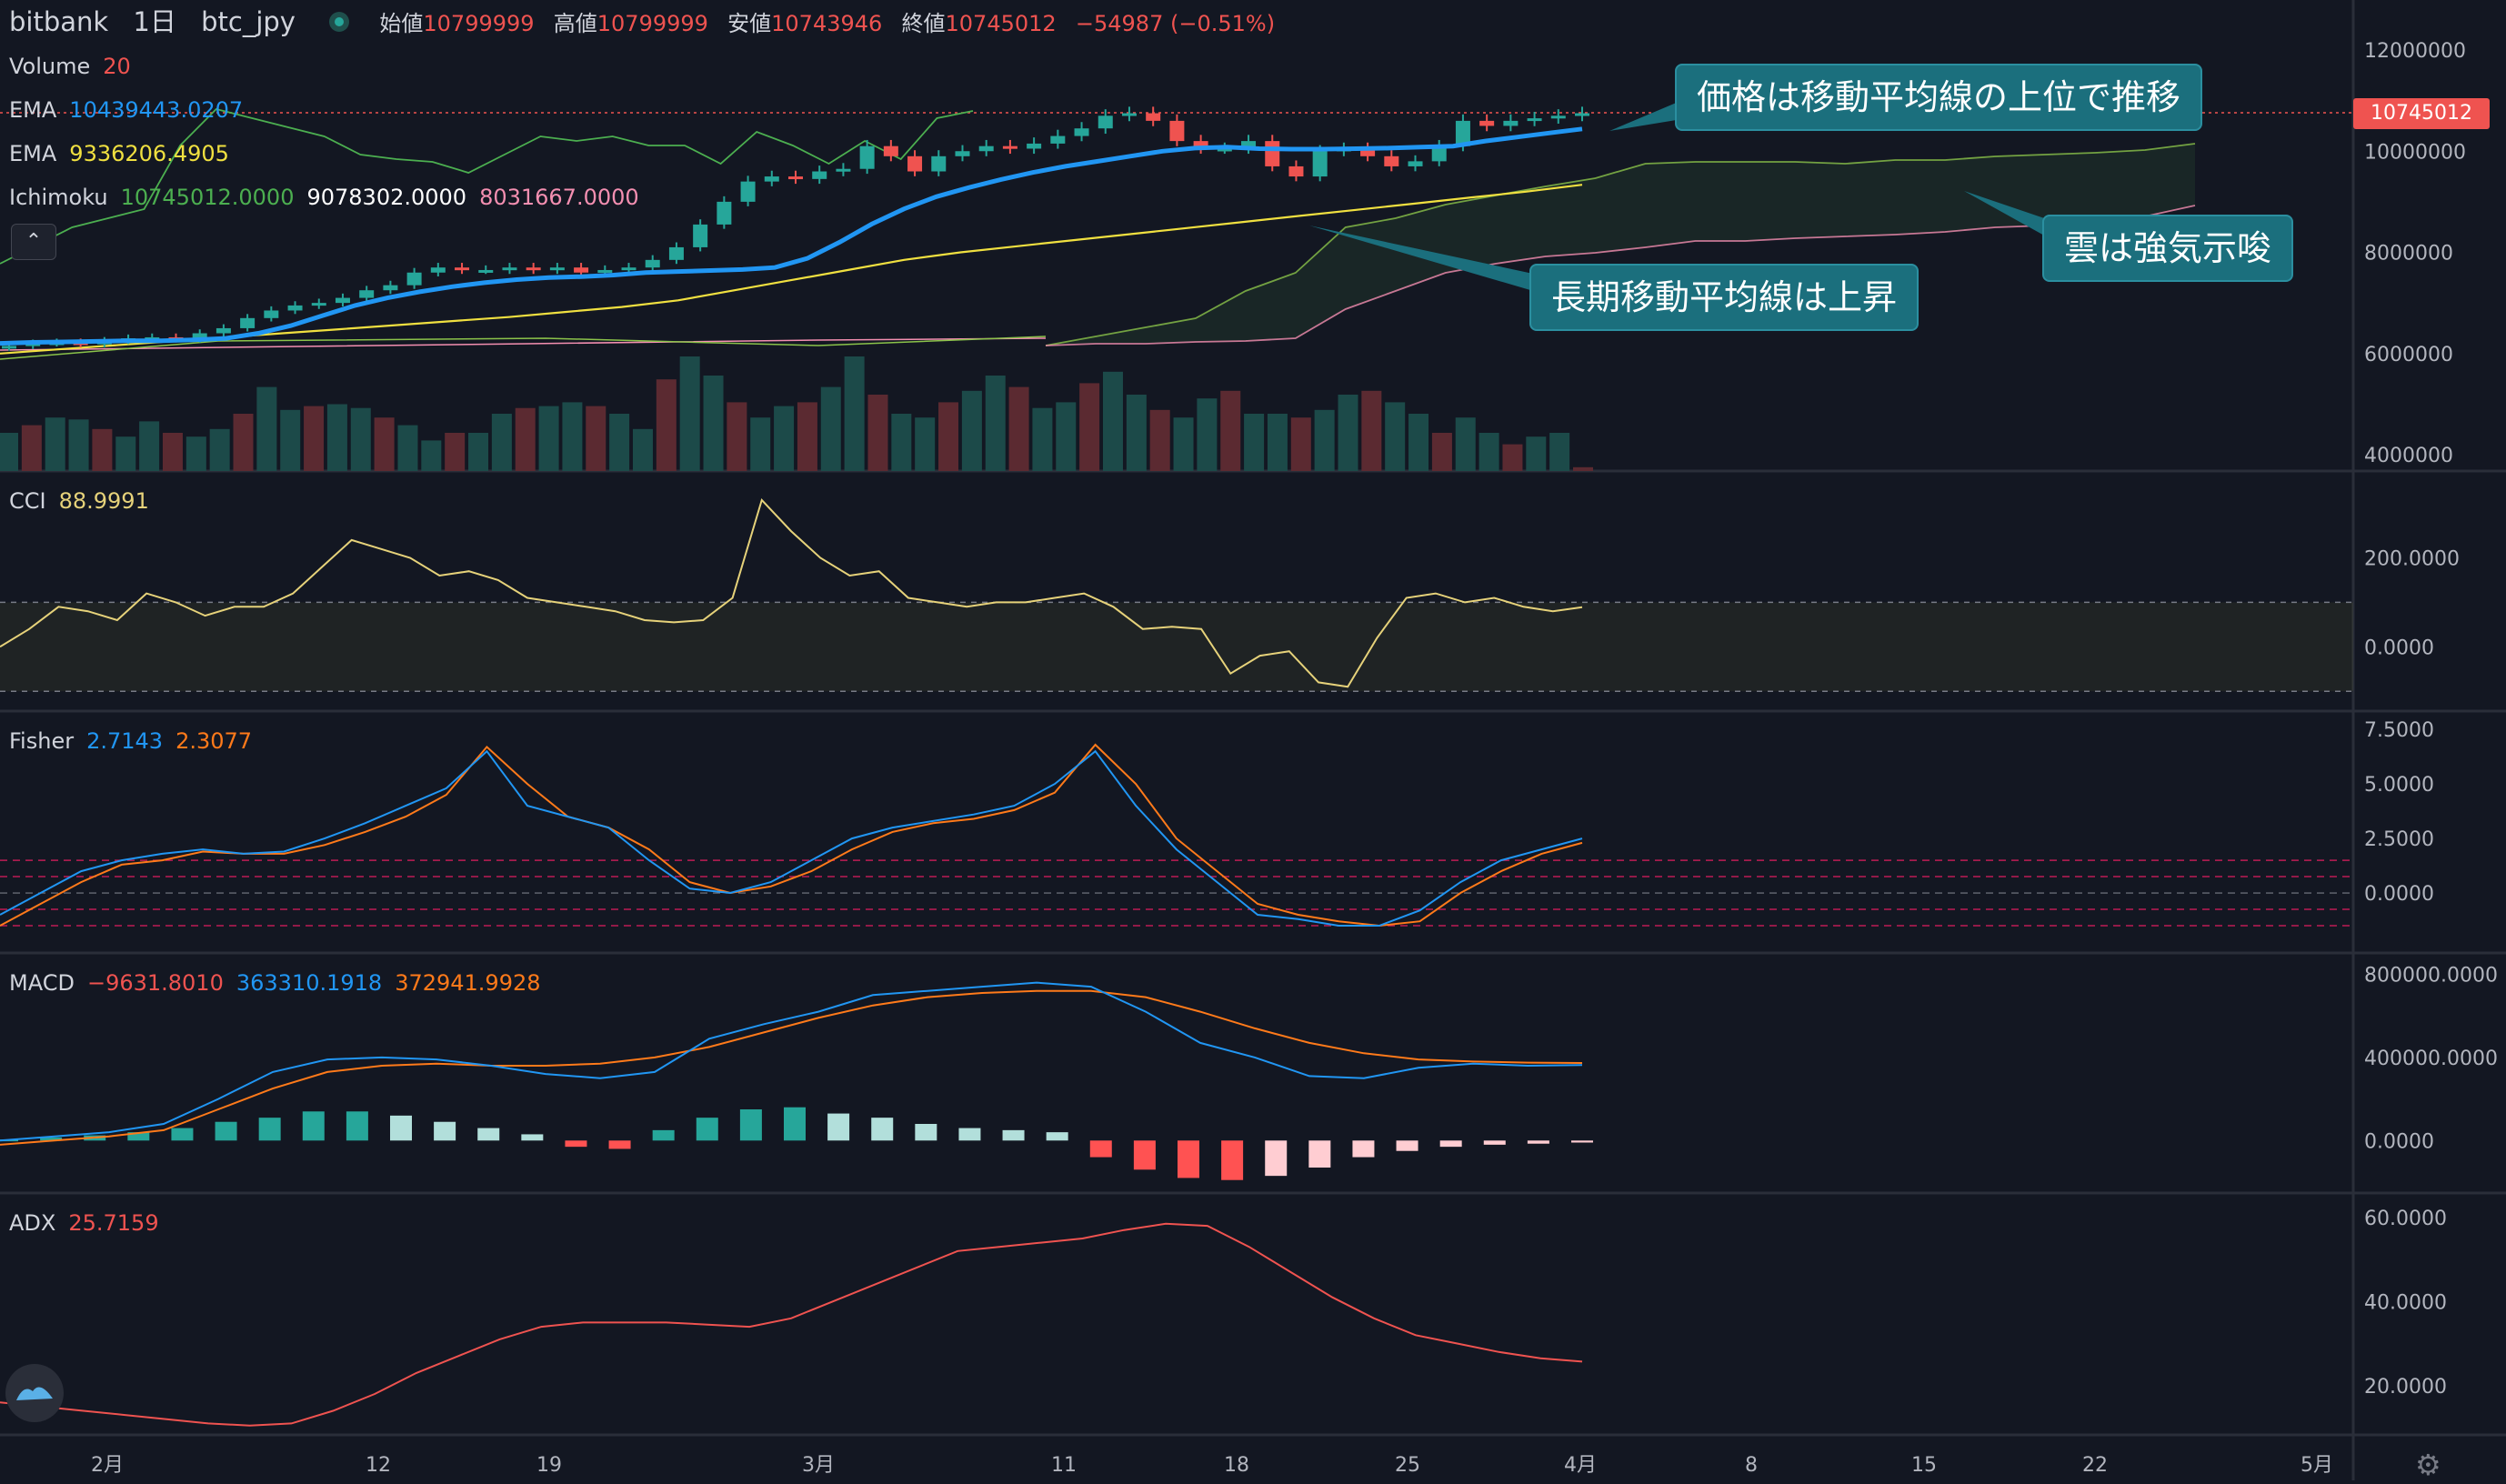 This screenshot has width=2506, height=1484. Describe the element at coordinates (77, 66) in the screenshot. I see `volume-legend: Volume 20` at that location.